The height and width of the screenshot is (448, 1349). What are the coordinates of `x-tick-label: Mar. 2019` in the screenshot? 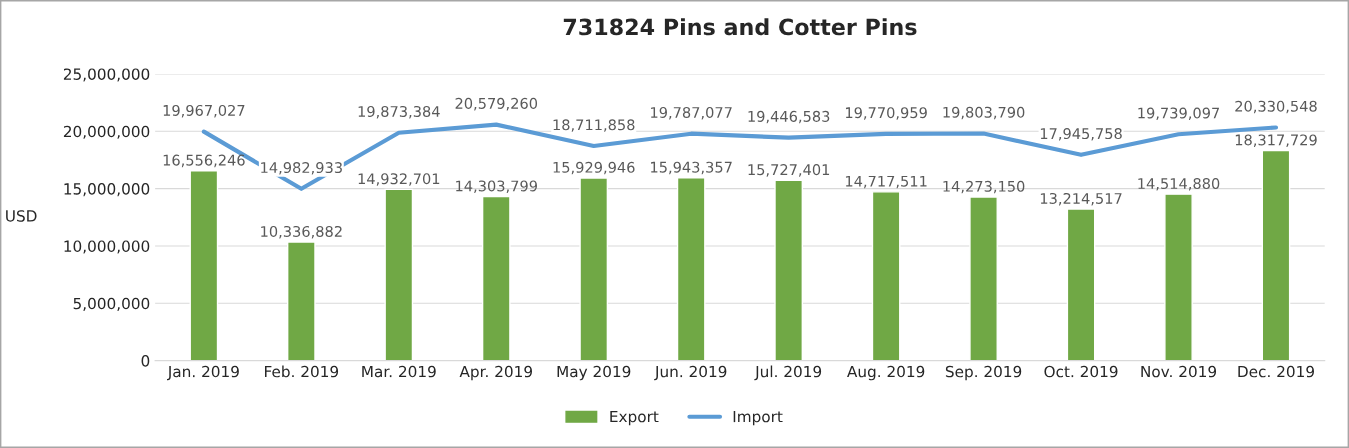 It's located at (399, 371).